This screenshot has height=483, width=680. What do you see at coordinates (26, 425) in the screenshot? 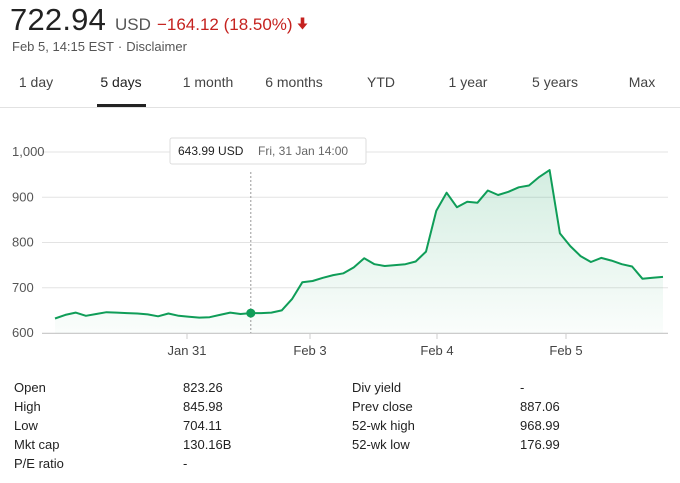
I see `stat-label: Low` at bounding box center [26, 425].